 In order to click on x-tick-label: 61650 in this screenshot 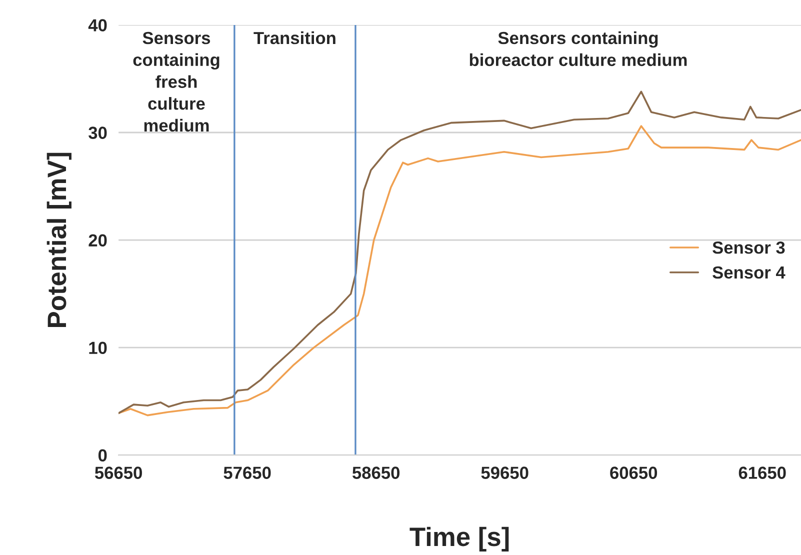, I will do `click(762, 472)`.